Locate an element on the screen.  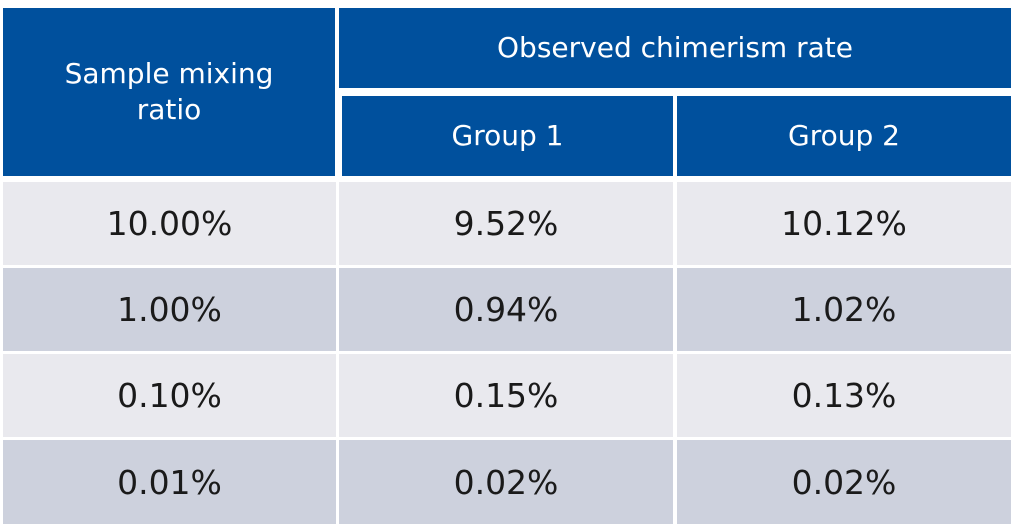
table-row-2-ratio: 1.00% is located at coordinates (169, 309).